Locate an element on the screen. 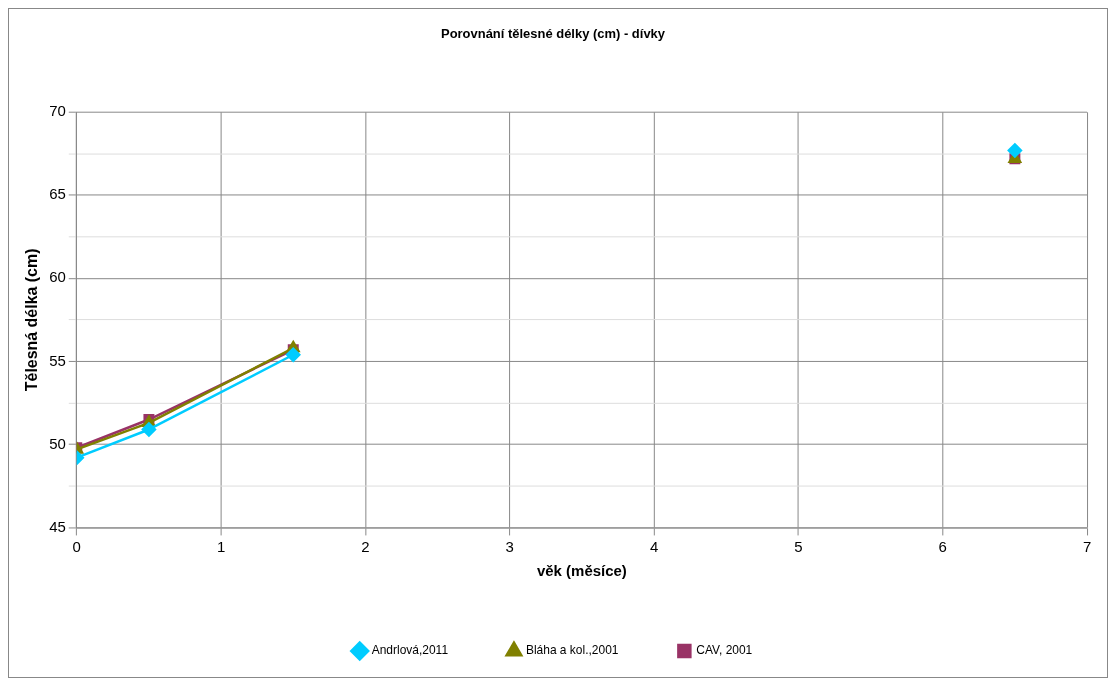 Image resolution: width=1118 pixels, height=688 pixels. x-tick-label: 6 is located at coordinates (942, 546).